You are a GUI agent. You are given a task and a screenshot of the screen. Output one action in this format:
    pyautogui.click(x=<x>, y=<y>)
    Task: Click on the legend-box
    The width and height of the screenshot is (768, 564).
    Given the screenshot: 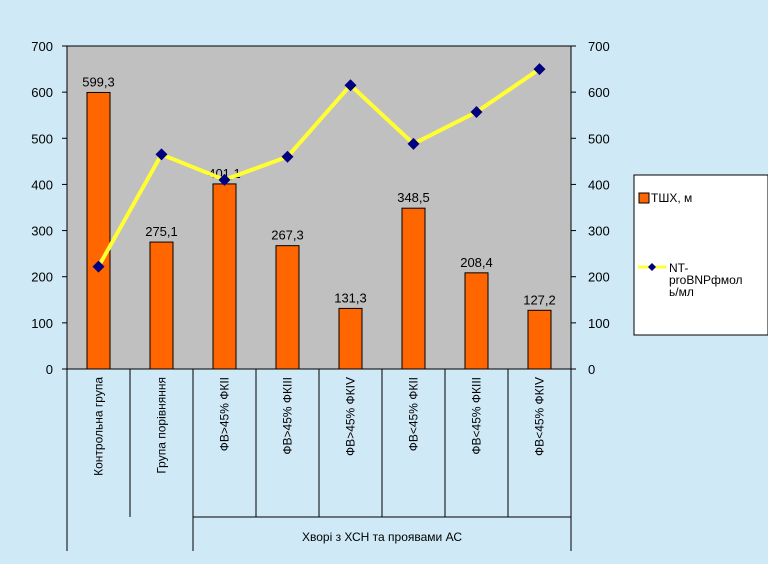 What is the action you would take?
    pyautogui.click(x=700, y=255)
    